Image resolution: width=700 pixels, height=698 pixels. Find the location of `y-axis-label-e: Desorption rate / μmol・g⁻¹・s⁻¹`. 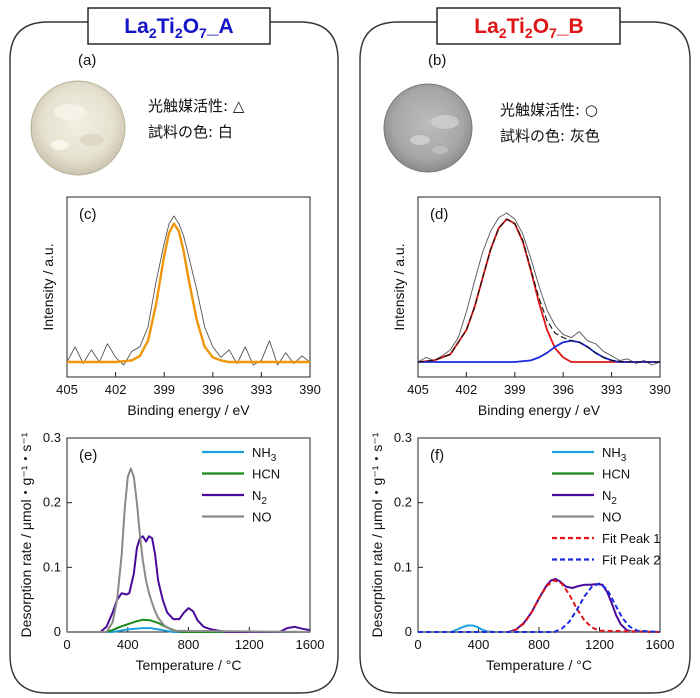

y-axis-label-e: Desorption rate / μmol・g⁻¹・s⁻¹ is located at coordinates (26, 534).